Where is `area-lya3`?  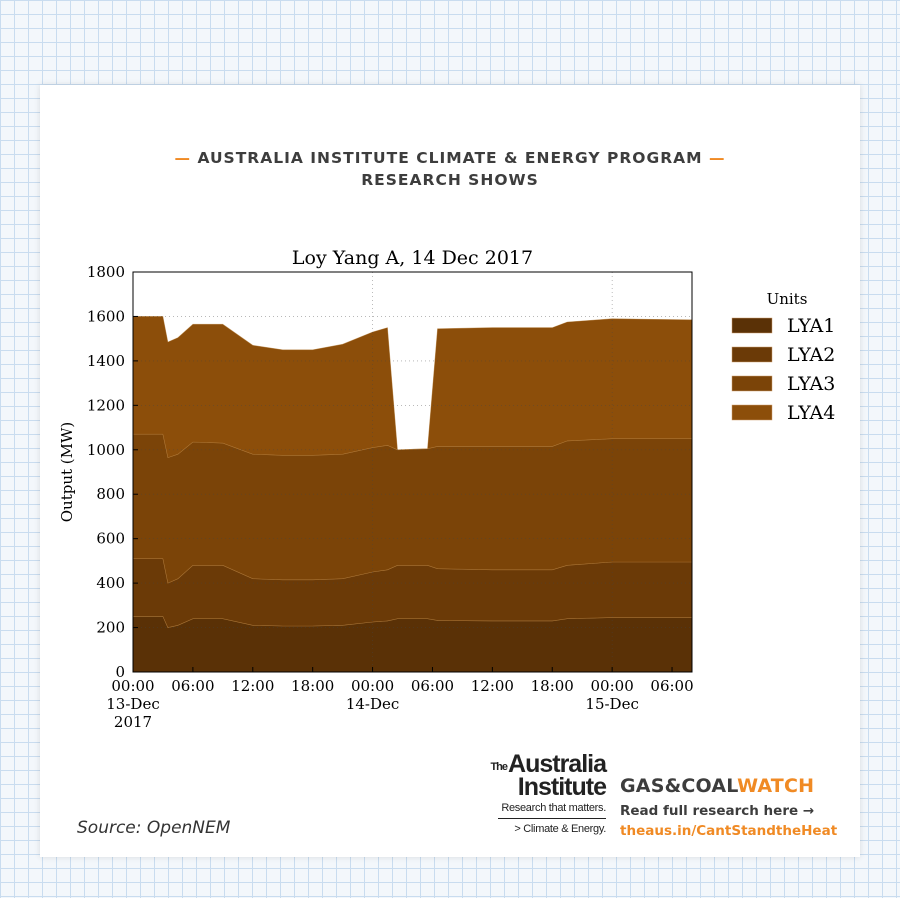 area-lya3 is located at coordinates (412, 508).